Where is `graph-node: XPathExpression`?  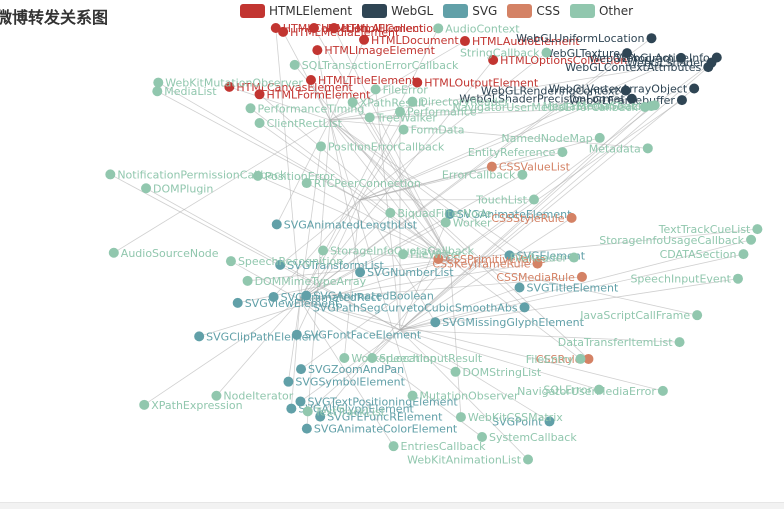 graph-node: XPathExpression is located at coordinates (191, 405).